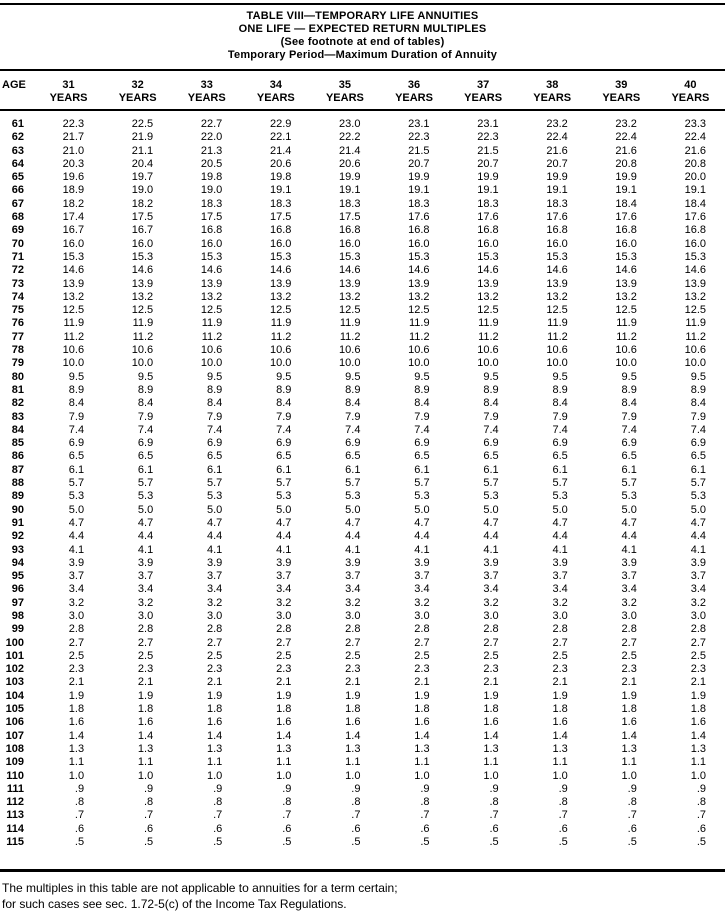  I want to click on multiple-cell-35yr: 8.4, so click(353, 403).